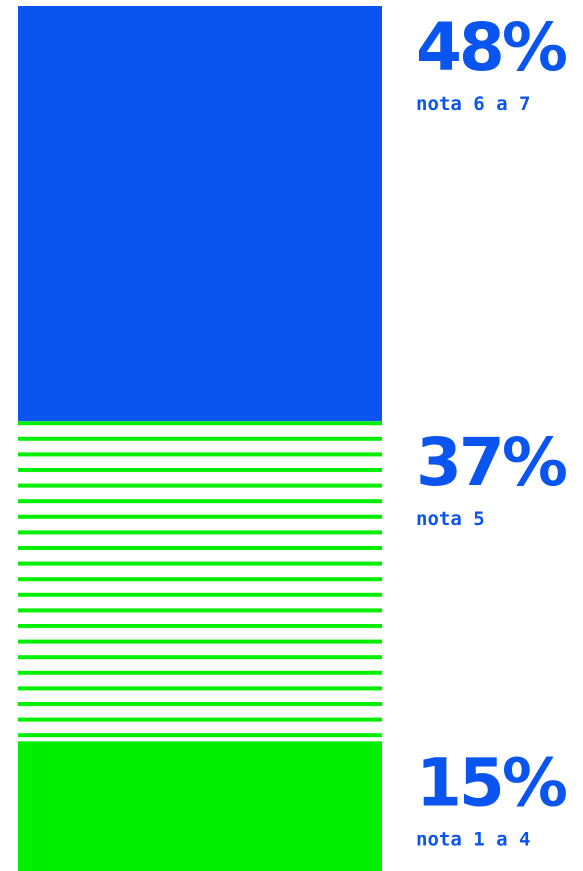  I want to click on percent-label-segment-high: 48%, so click(491, 47).